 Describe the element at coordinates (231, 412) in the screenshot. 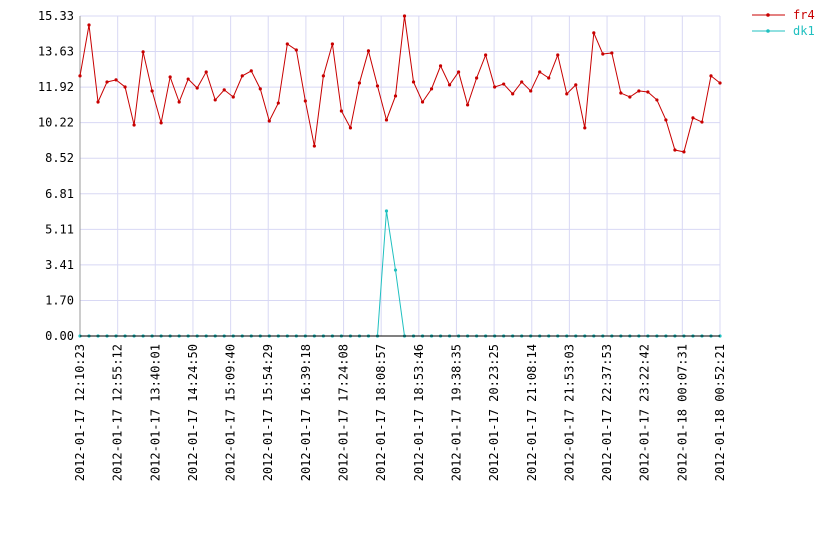

I see `x-tick-label: 2012-01-17 15:09:40` at that location.